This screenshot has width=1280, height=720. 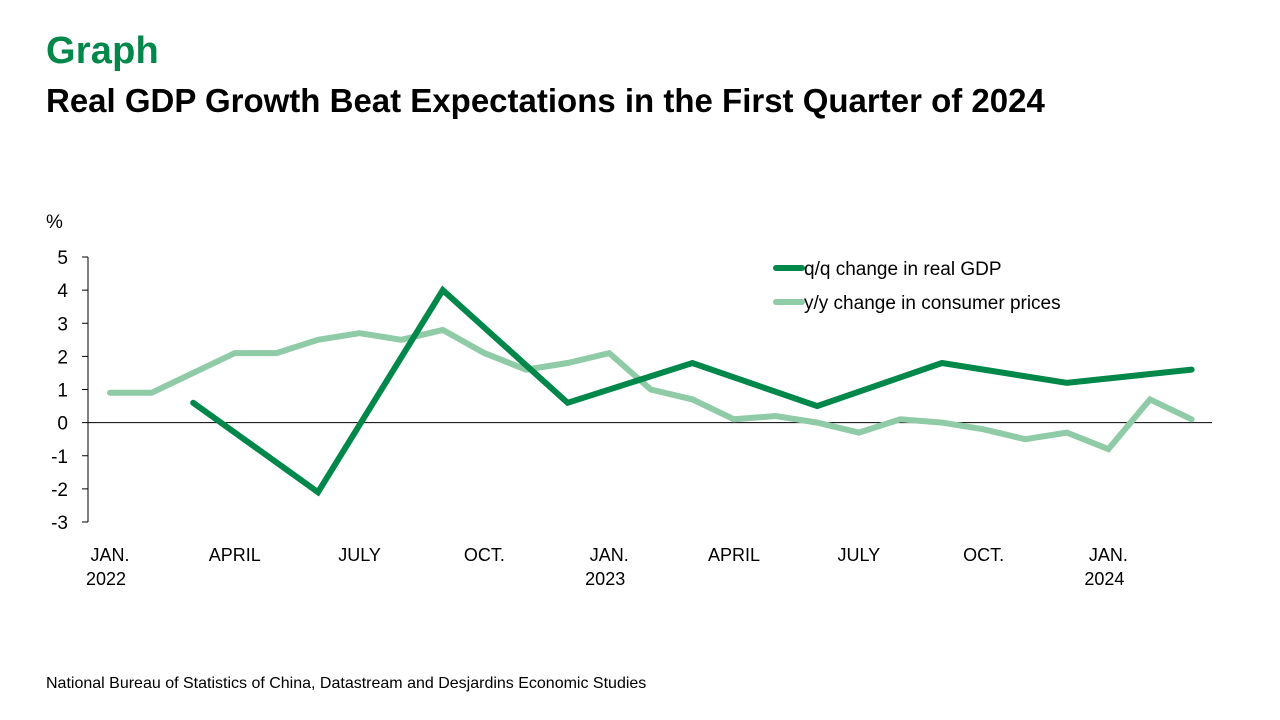 I want to click on y-tick-label: 2, so click(x=62, y=357).